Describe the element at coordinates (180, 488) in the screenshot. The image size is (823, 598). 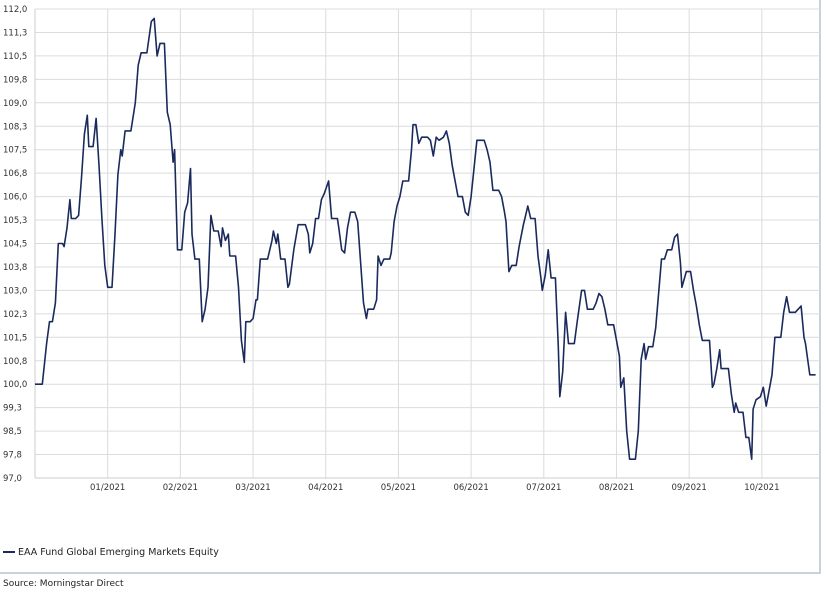
I see `x-tick-label: 02/2021` at that location.